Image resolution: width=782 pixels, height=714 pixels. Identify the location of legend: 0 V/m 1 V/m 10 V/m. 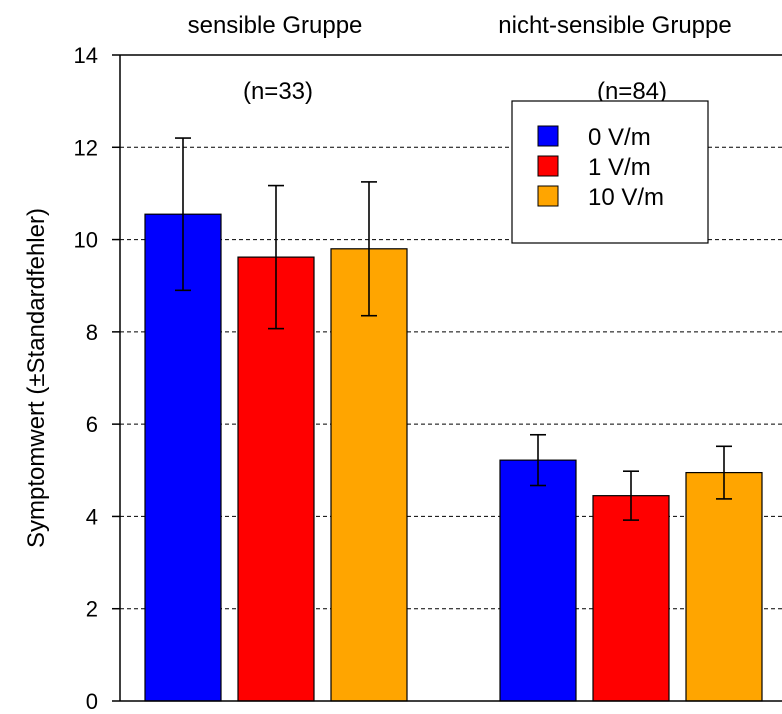
(610, 172).